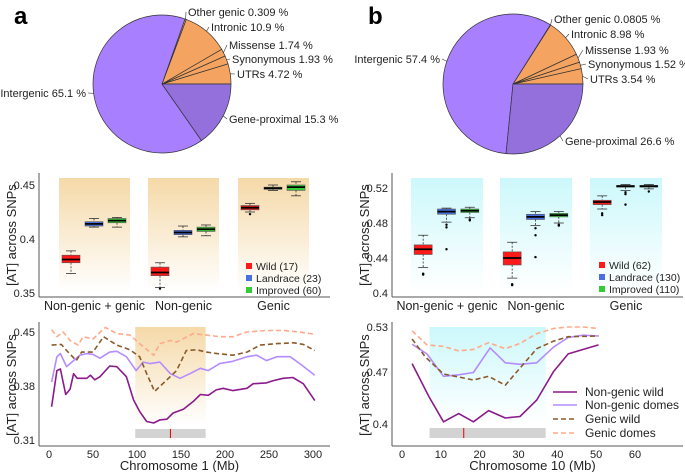 Image resolution: width=685 pixels, height=472 pixels. What do you see at coordinates (179, 465) in the screenshot?
I see `x-axis-title: Chromosome 1 (Mb)` at bounding box center [179, 465].